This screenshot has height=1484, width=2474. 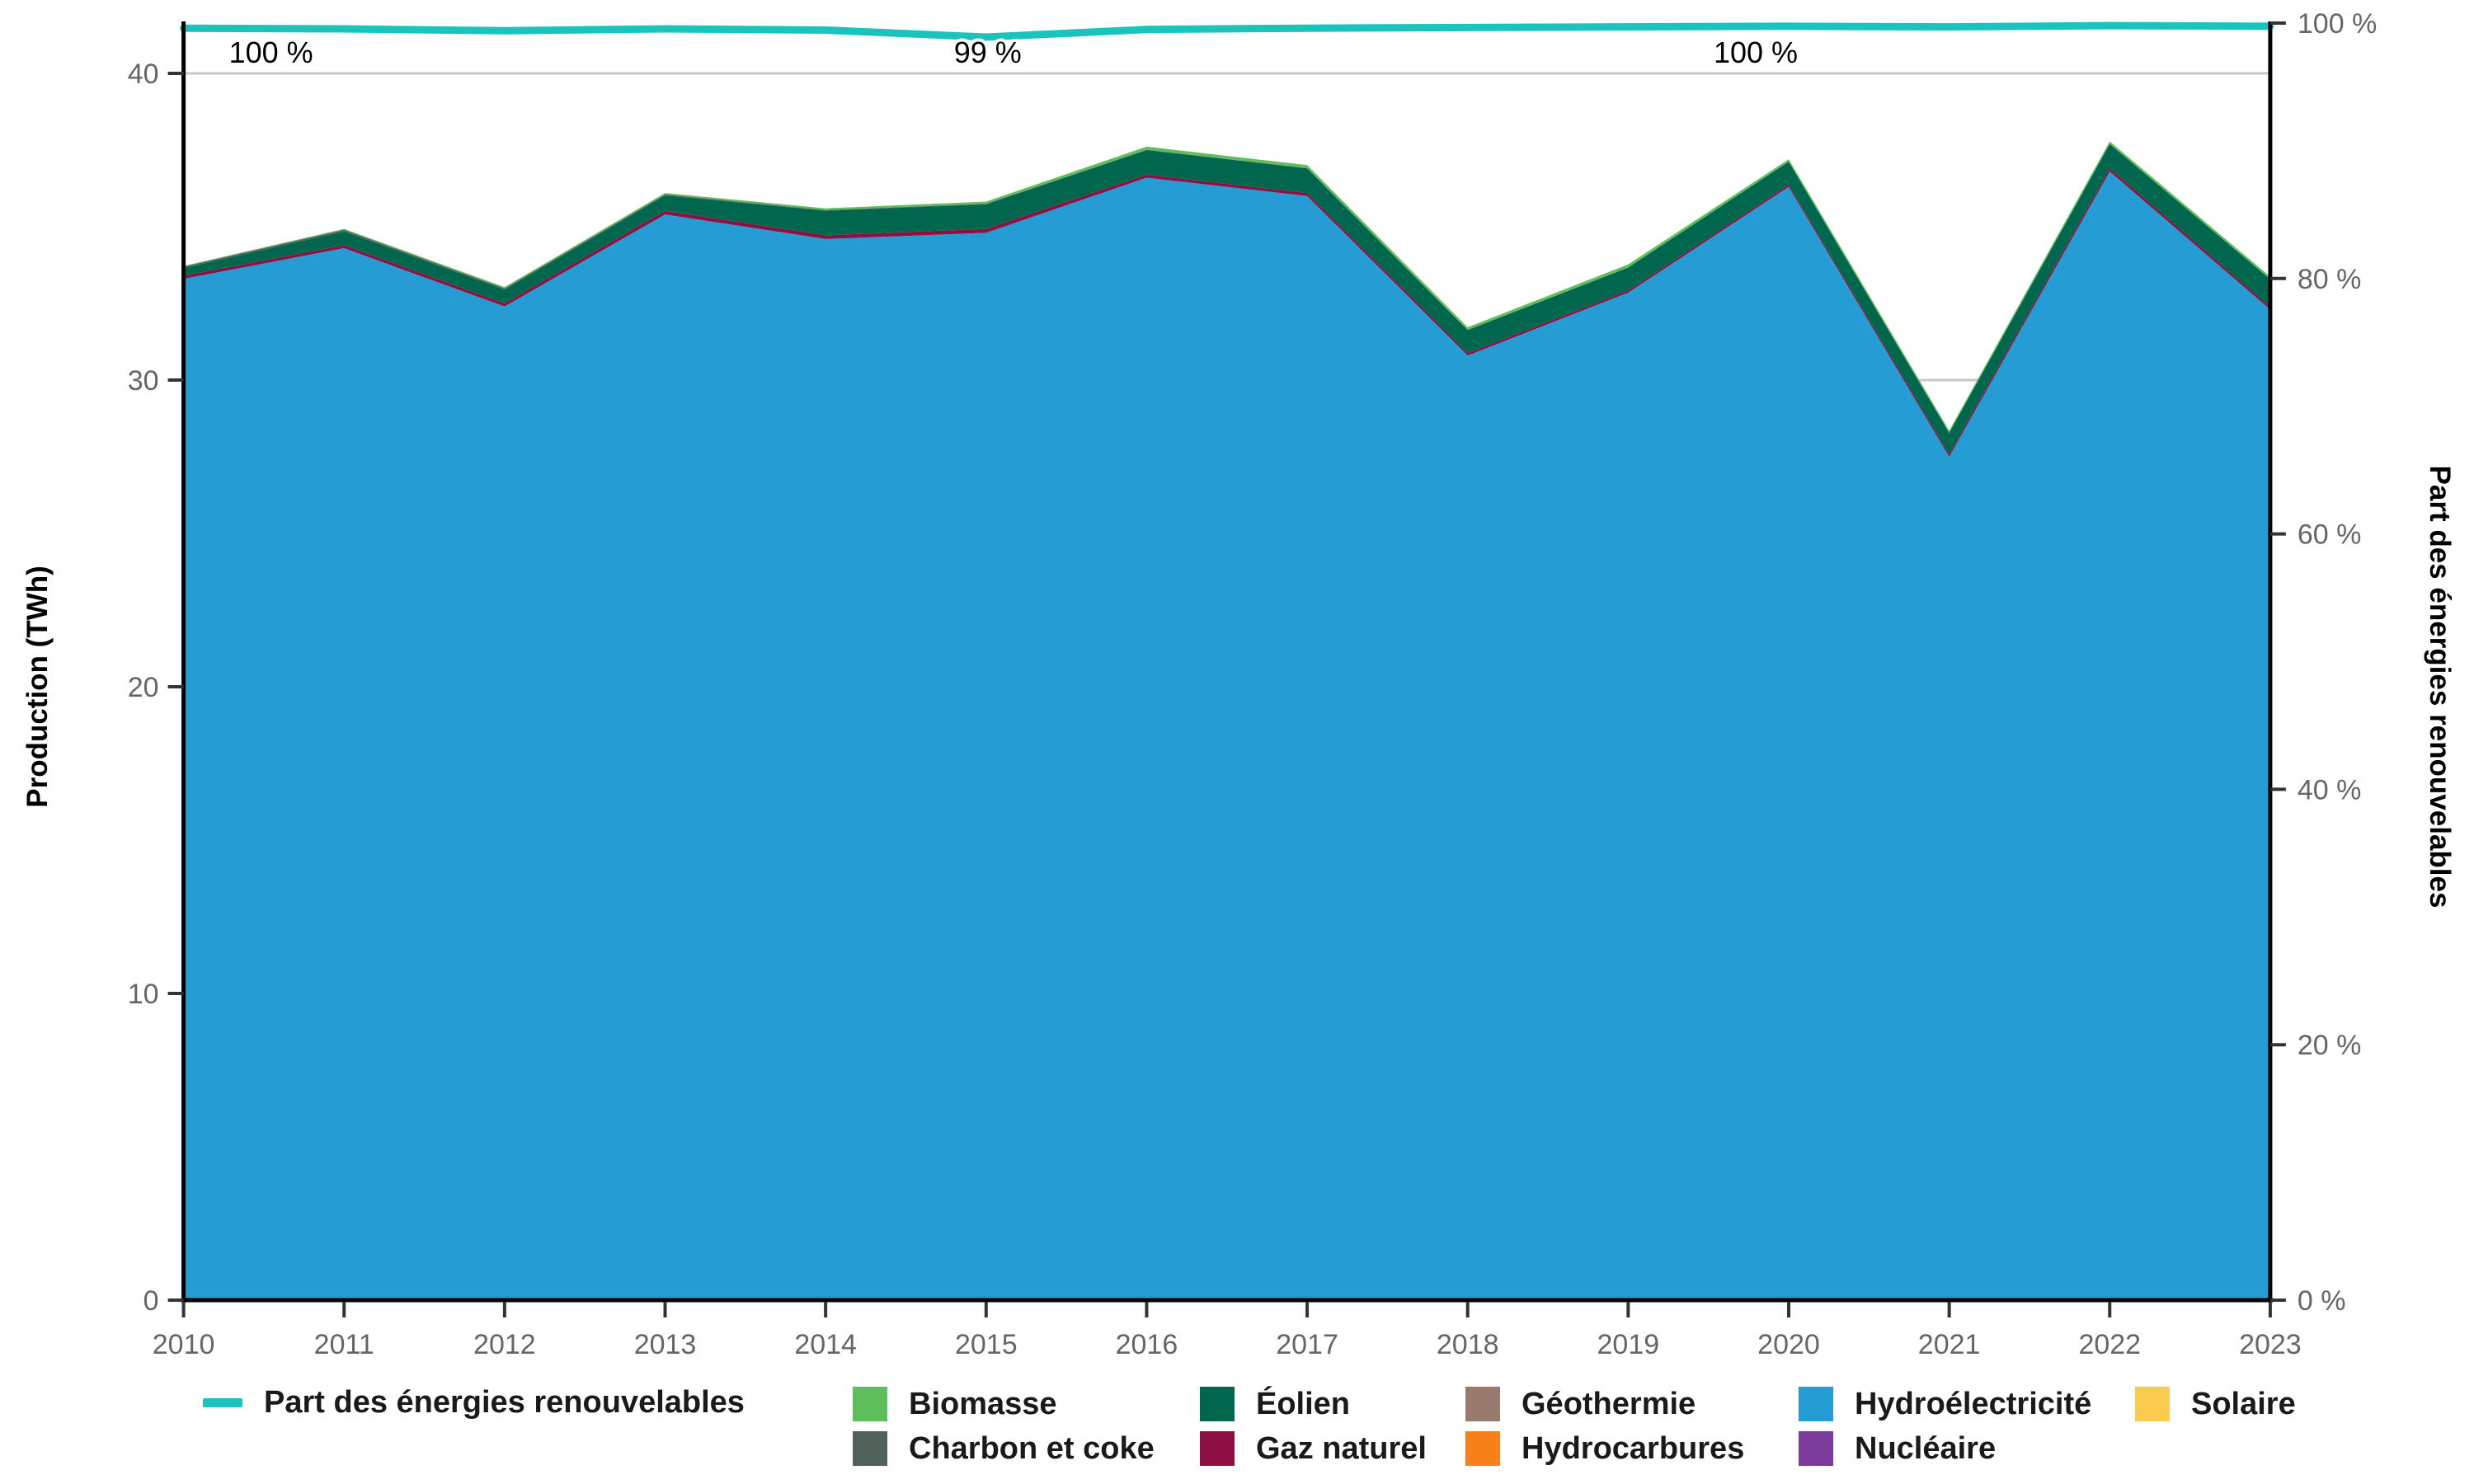 I want to click on x-tick-label: 2023, so click(x=2270, y=1344).